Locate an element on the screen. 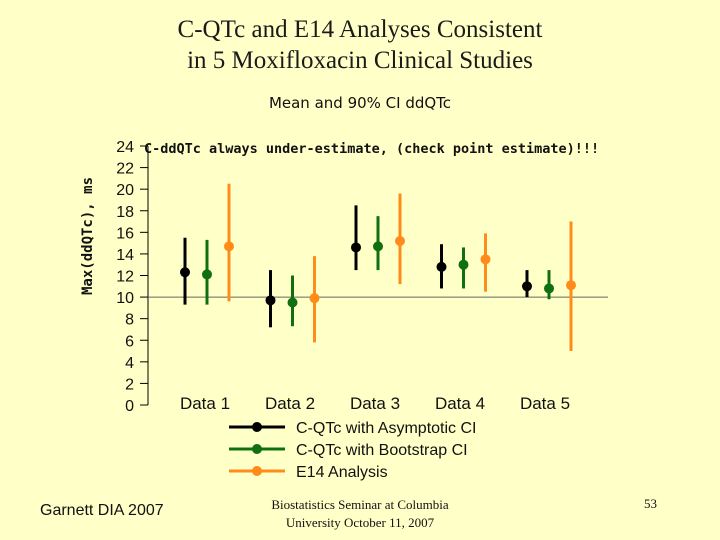  y-tick-label-6: 6 is located at coordinates (129, 341).